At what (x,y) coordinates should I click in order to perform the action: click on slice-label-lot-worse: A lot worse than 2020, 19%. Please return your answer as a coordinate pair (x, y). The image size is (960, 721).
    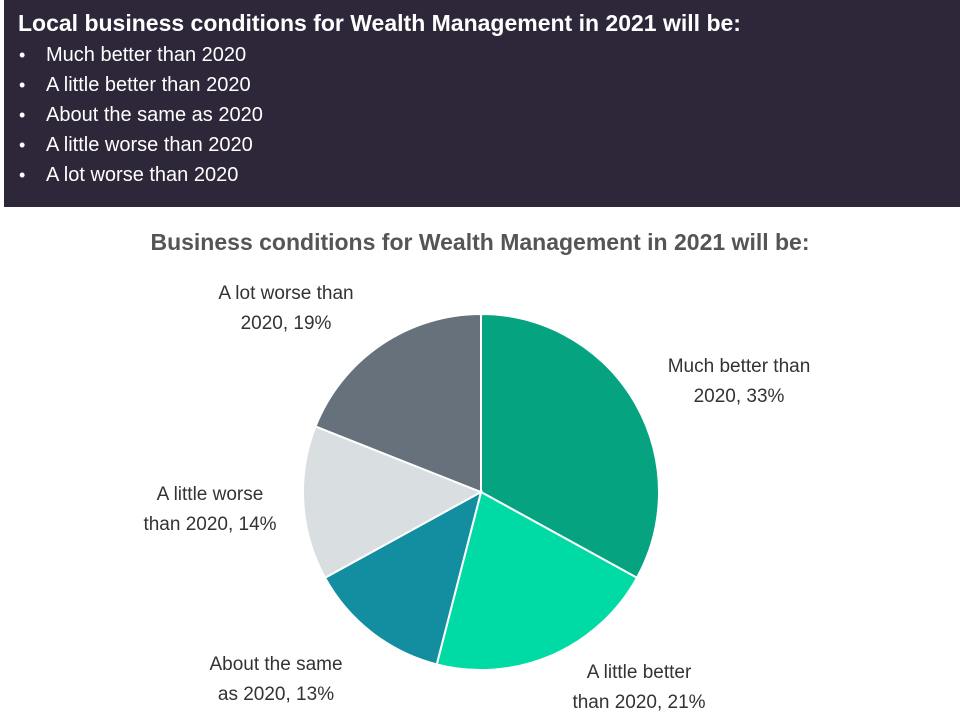
    Looking at the image, I should click on (286, 308).